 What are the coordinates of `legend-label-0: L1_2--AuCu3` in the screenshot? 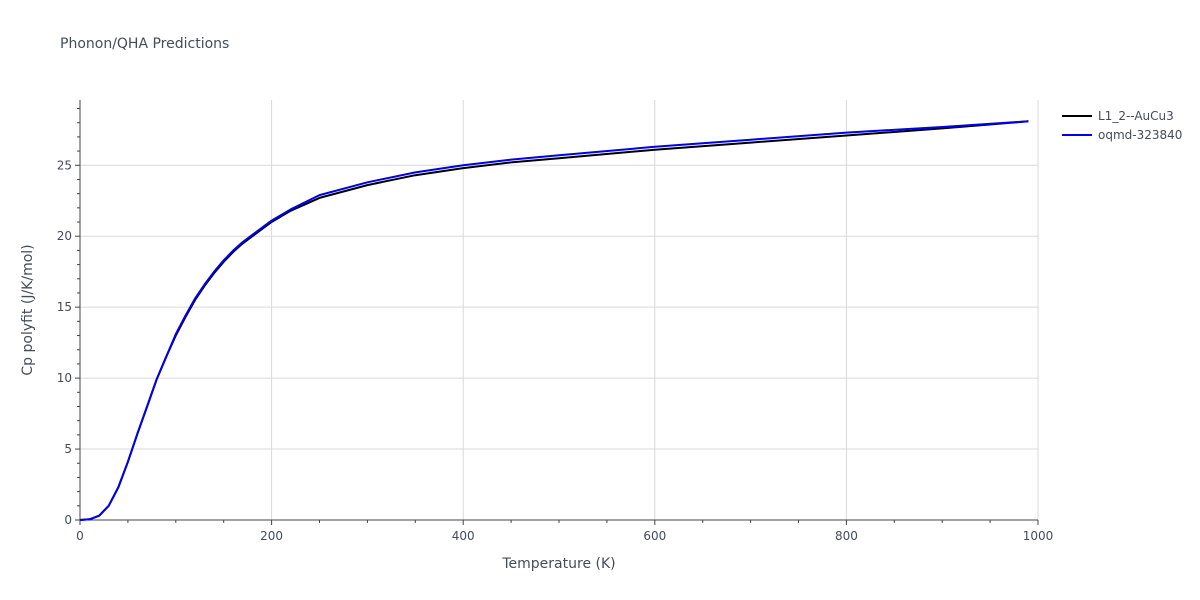 It's located at (1136, 115).